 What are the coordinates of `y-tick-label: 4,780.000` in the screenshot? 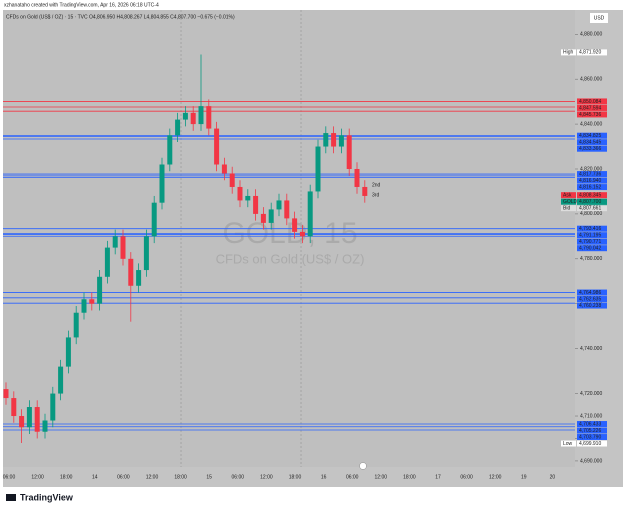 It's located at (591, 259).